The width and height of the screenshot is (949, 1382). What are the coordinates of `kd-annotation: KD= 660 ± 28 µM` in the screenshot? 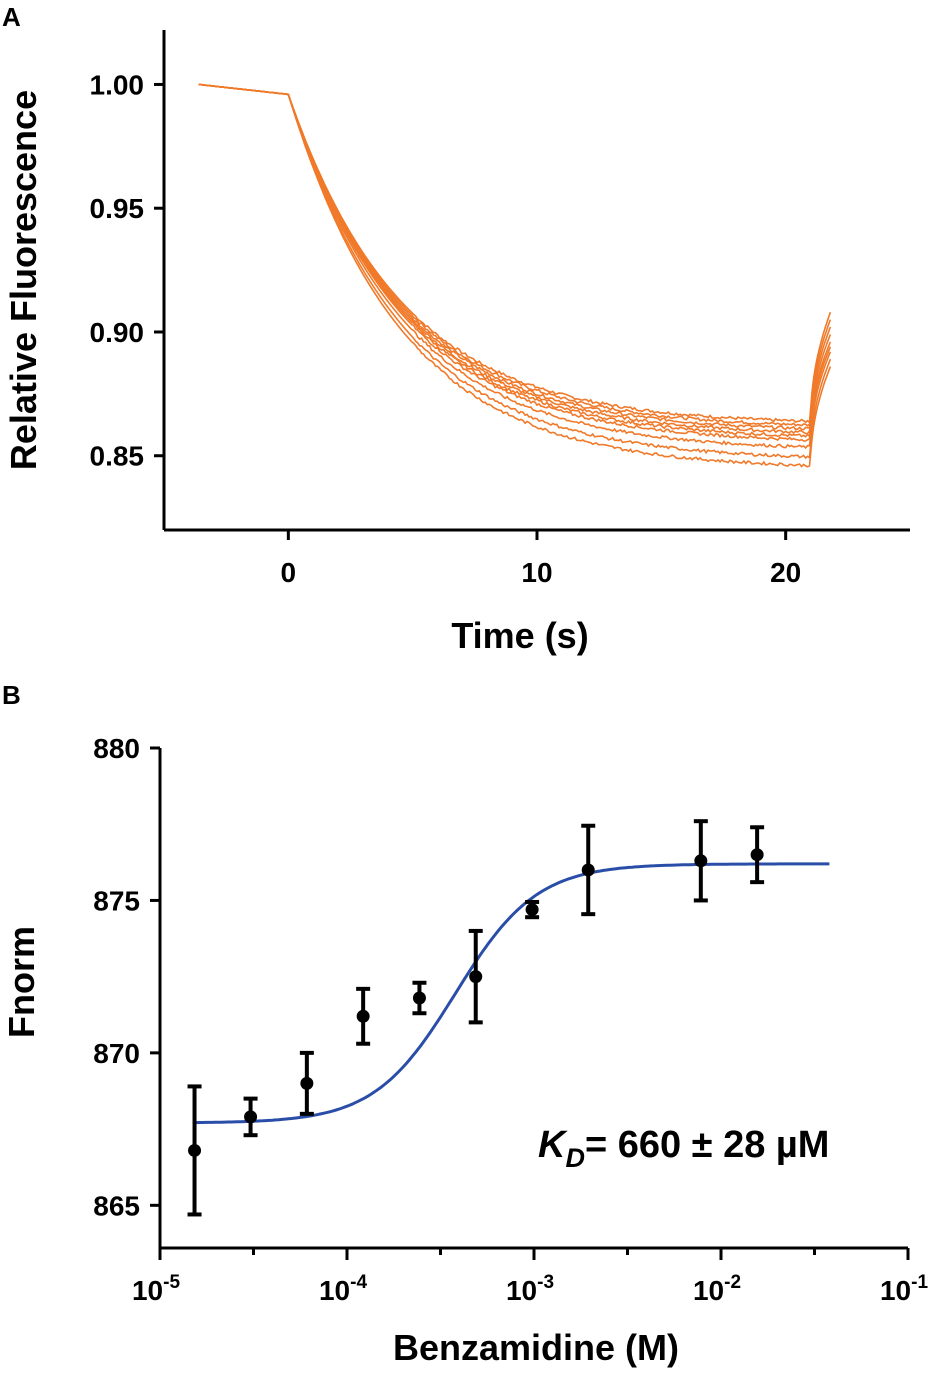 It's located at (683, 1148).